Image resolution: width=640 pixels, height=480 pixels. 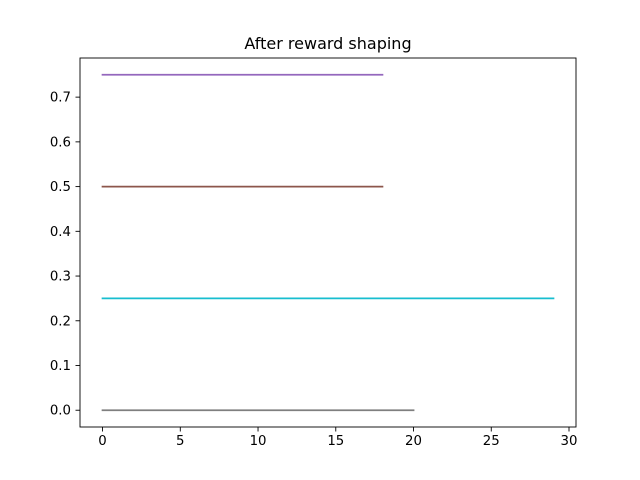 What do you see at coordinates (60, 187) in the screenshot?
I see `y-tick-label: 0.5` at bounding box center [60, 187].